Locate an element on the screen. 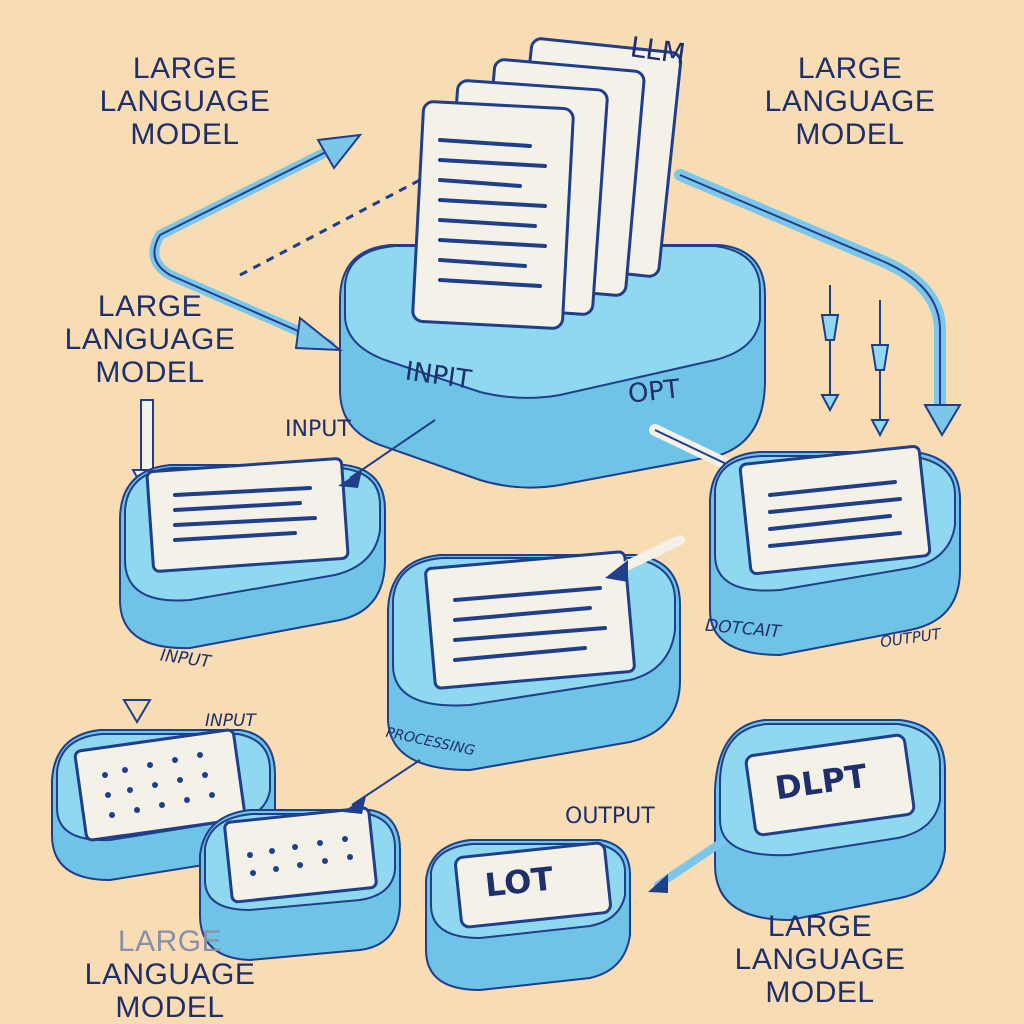  bottom-center-box-text: LOT is located at coordinates (519, 882).